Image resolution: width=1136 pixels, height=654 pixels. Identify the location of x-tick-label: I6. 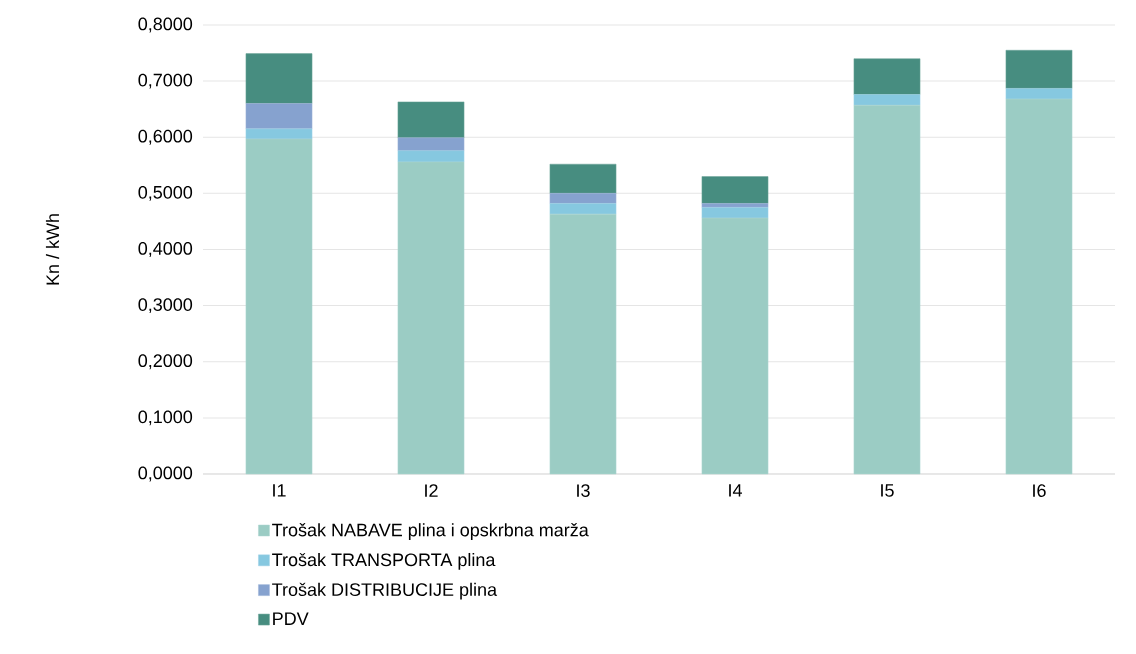
(1039, 490).